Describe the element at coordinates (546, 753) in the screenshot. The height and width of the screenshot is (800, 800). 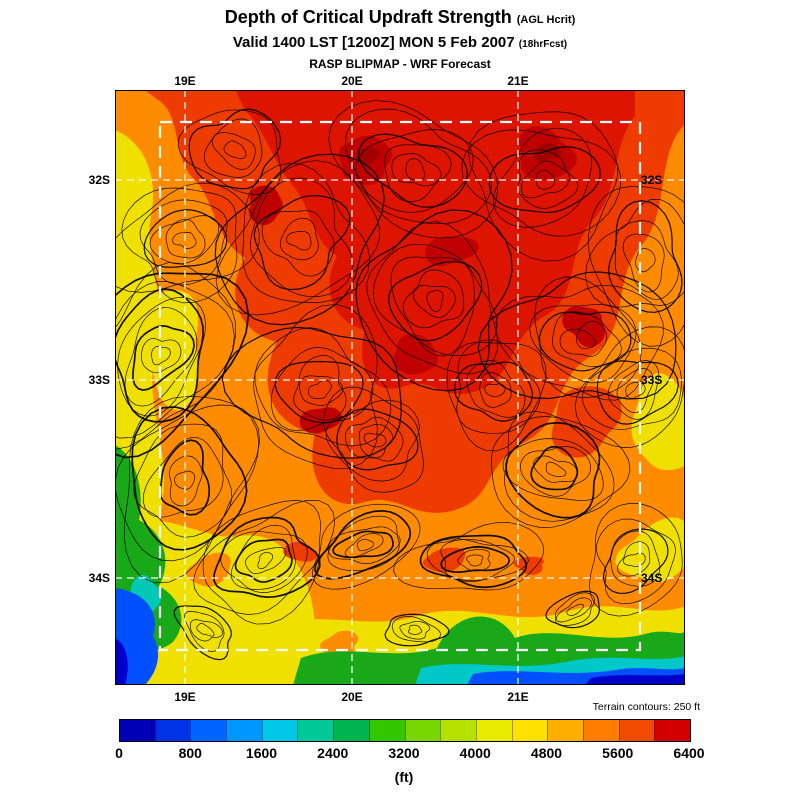
I see `colorbar-tick-label: 4800` at that location.